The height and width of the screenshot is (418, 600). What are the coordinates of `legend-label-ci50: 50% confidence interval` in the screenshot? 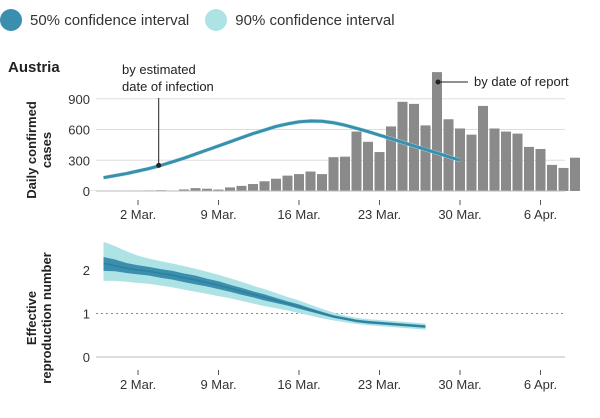 It's located at (110, 20).